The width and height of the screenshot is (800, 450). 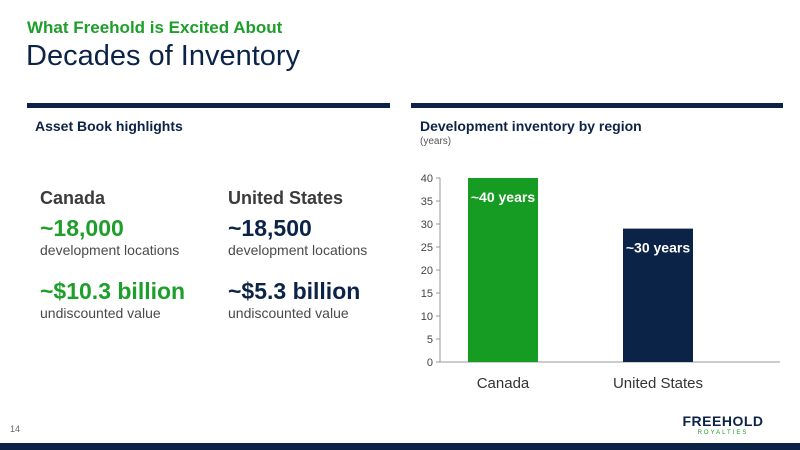 What do you see at coordinates (208, 105) in the screenshot?
I see `left-section-rule` at bounding box center [208, 105].